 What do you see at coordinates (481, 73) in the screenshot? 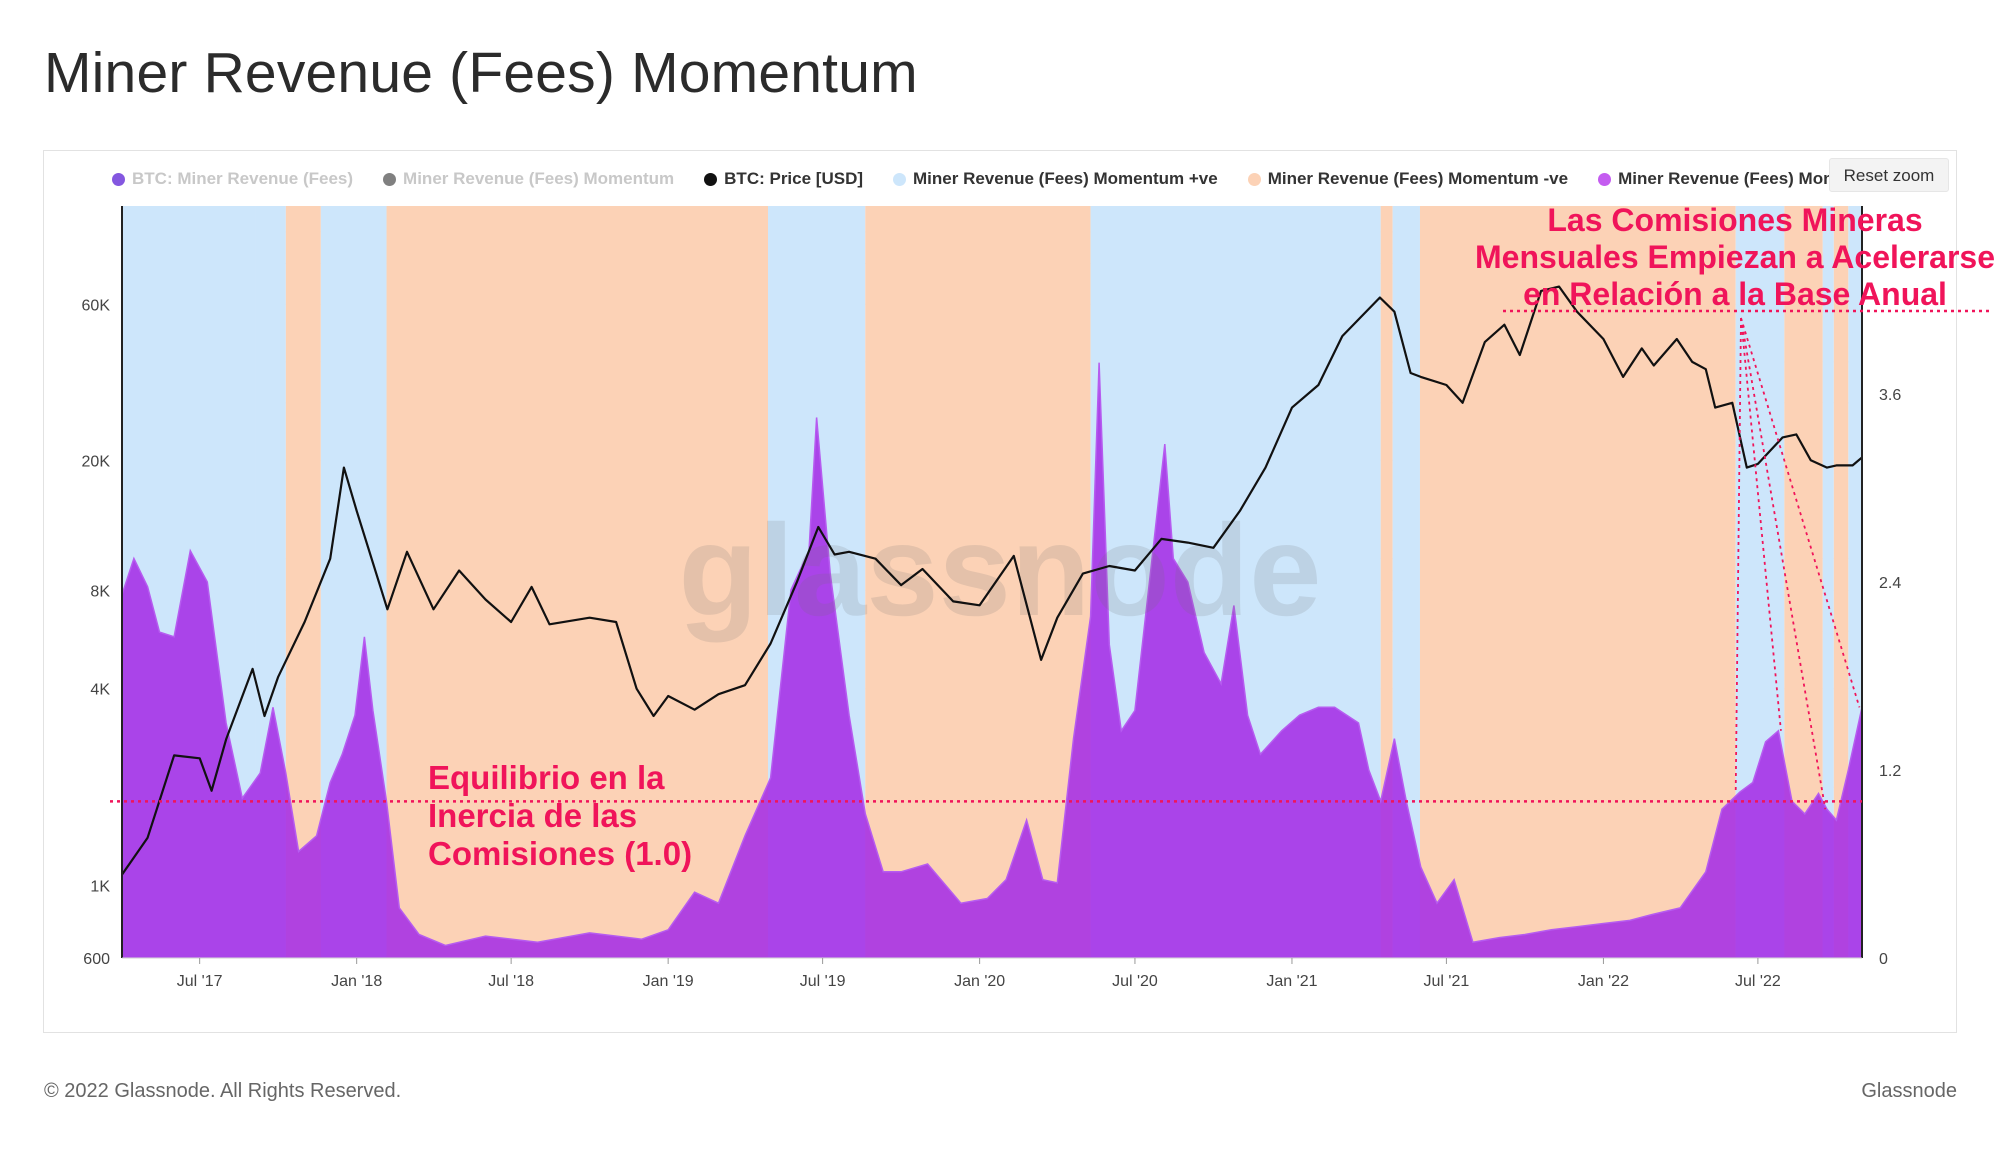
I see `page-title: Miner Revenue (Fees) Momentum` at bounding box center [481, 73].